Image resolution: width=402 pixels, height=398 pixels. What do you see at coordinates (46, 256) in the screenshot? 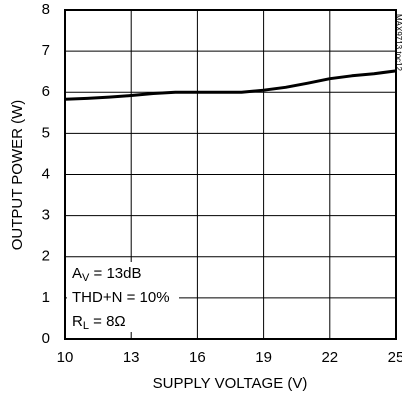
I see `y-tick-label: 2` at bounding box center [46, 256].